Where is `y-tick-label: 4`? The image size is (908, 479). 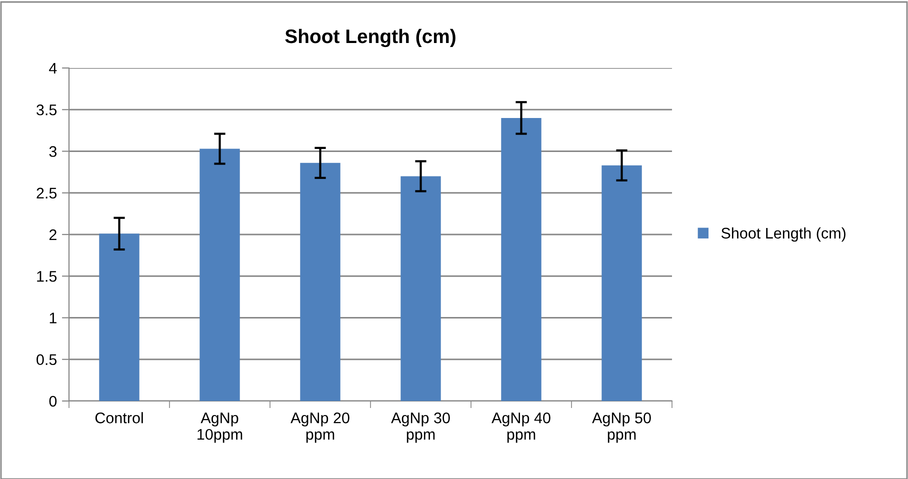
y-tick-label: 4 is located at coordinates (53, 68).